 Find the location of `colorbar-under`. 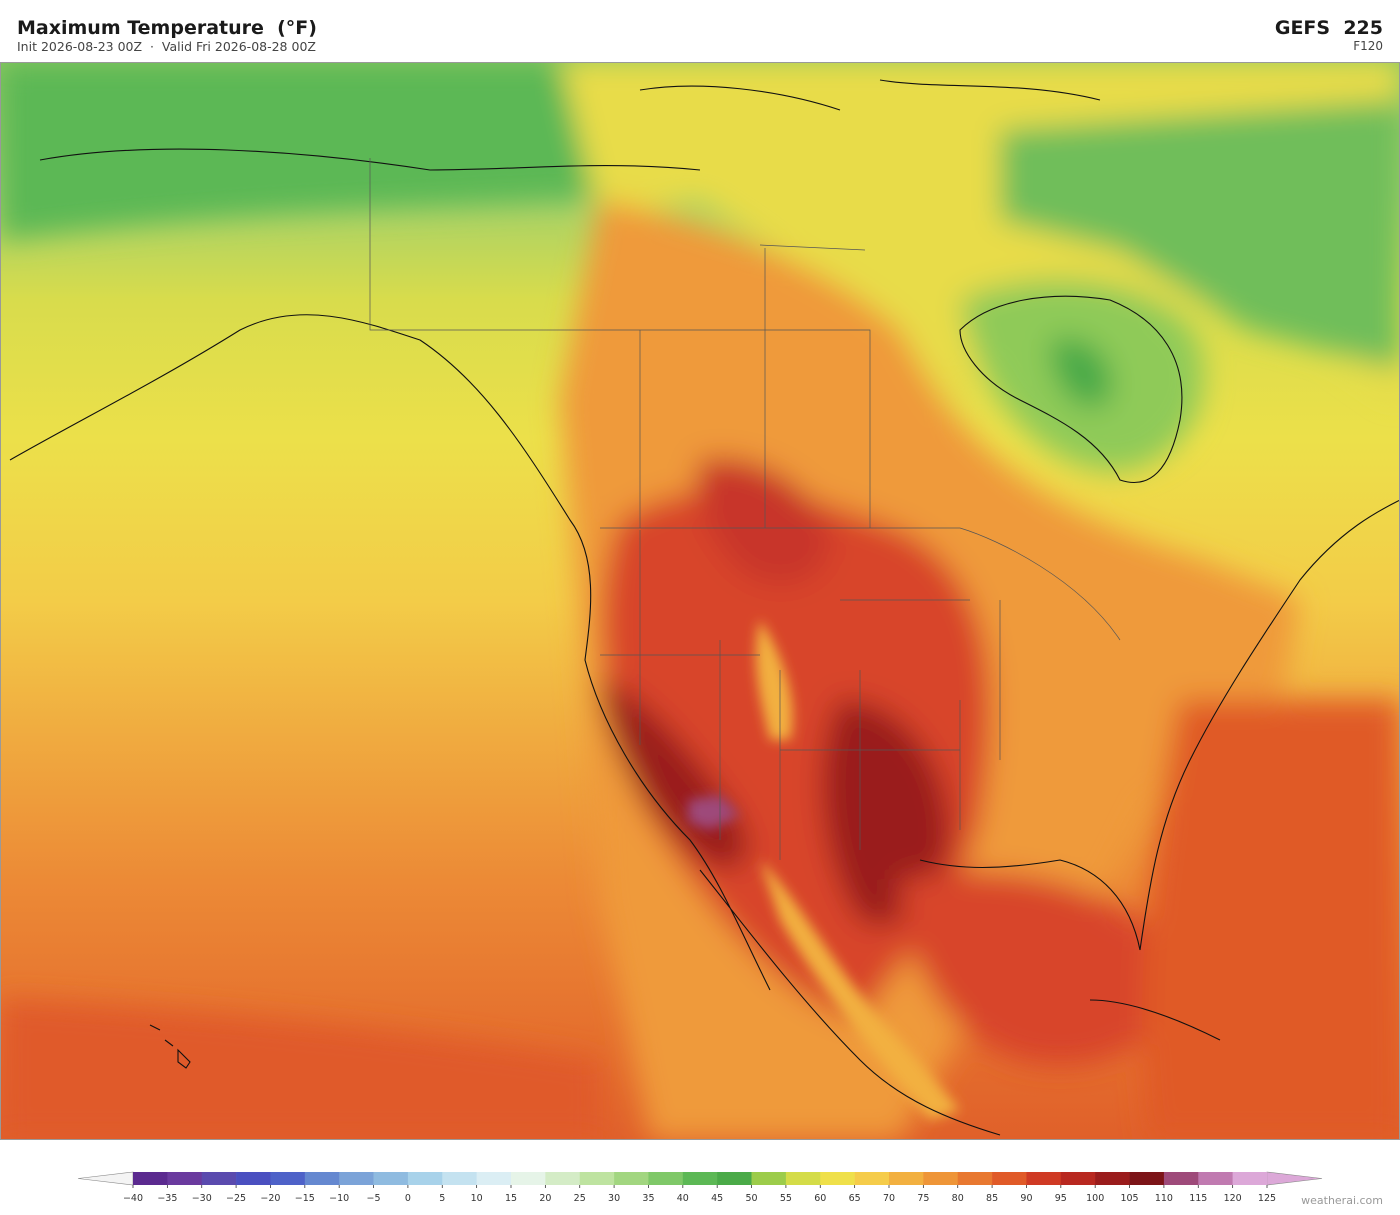

colorbar-under is located at coordinates (105, 1178).